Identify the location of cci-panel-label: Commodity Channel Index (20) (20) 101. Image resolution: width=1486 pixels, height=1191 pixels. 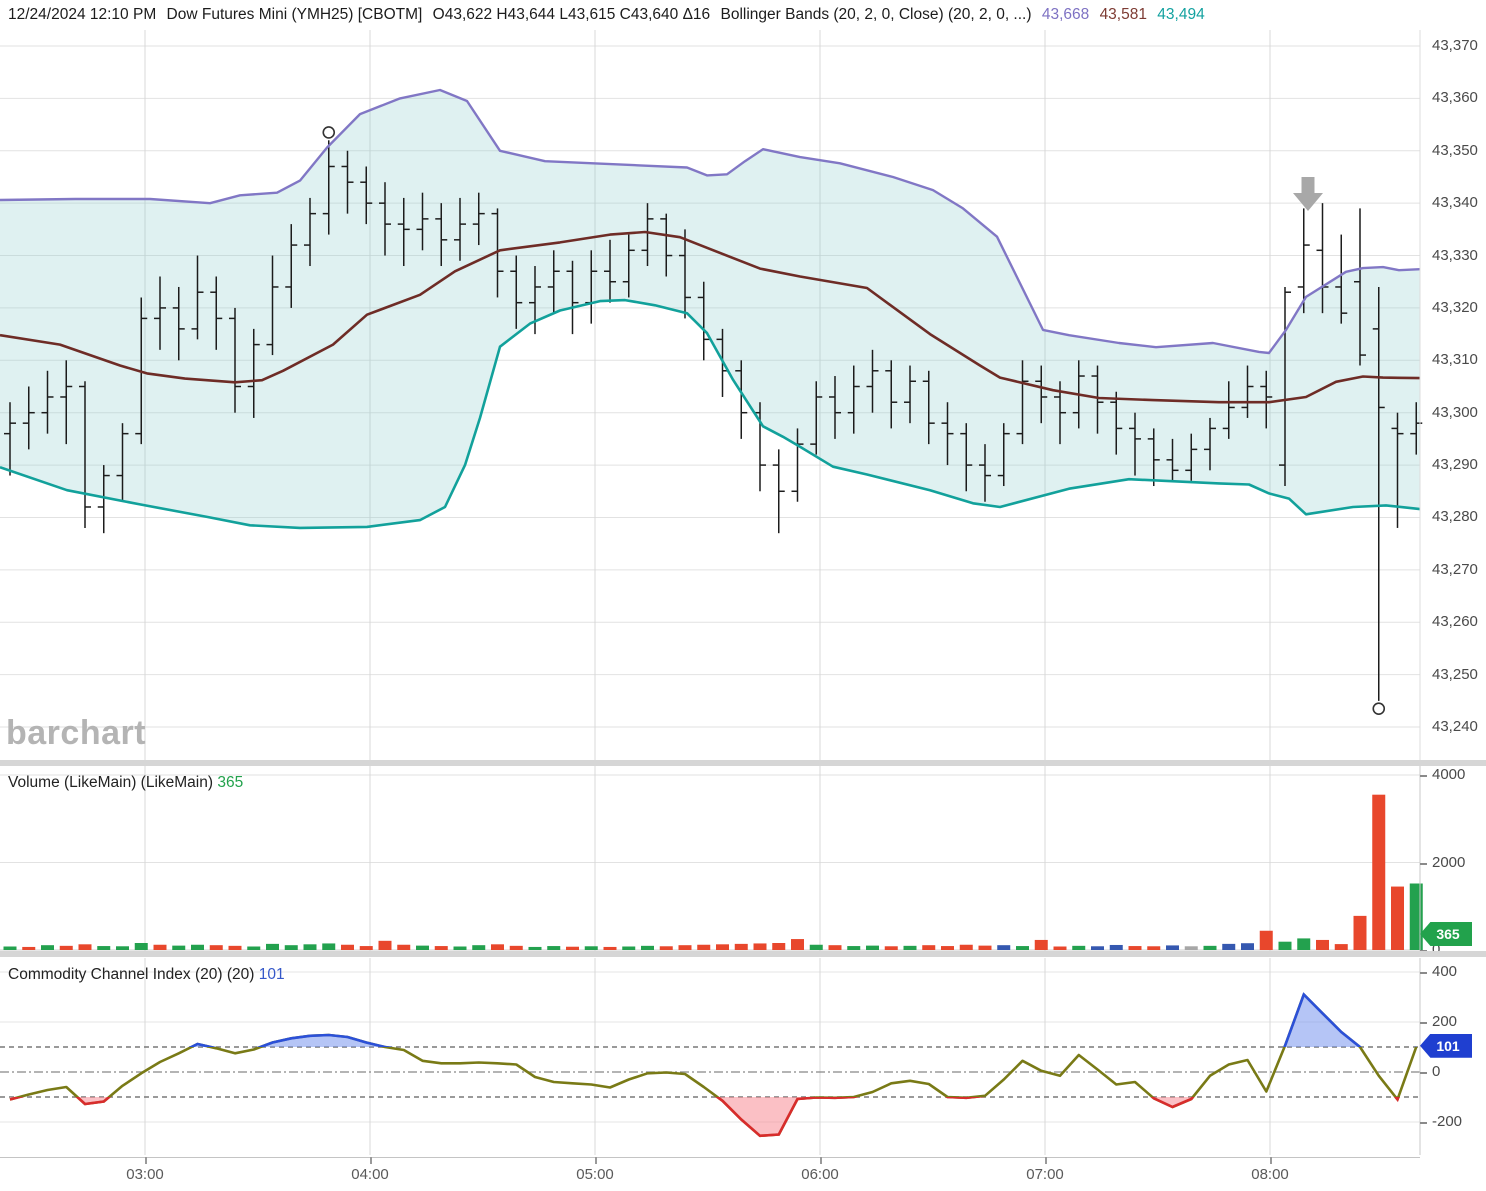
(146, 975).